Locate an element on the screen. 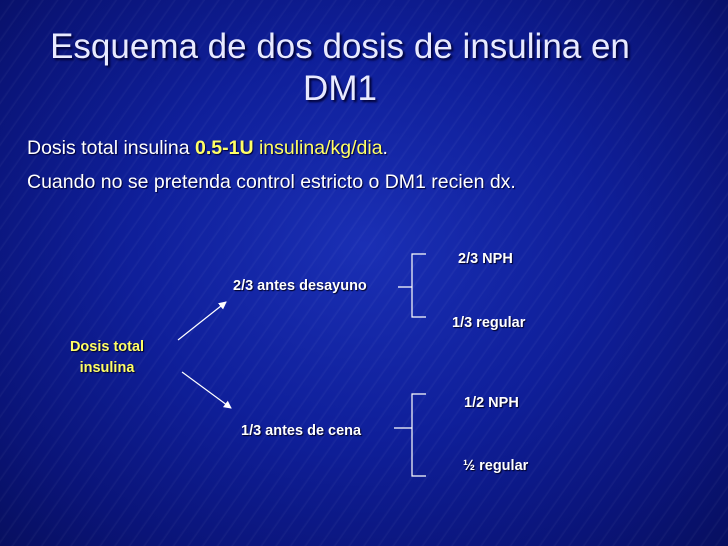 This screenshot has width=728, height=546. dose-suffix: . is located at coordinates (385, 148).